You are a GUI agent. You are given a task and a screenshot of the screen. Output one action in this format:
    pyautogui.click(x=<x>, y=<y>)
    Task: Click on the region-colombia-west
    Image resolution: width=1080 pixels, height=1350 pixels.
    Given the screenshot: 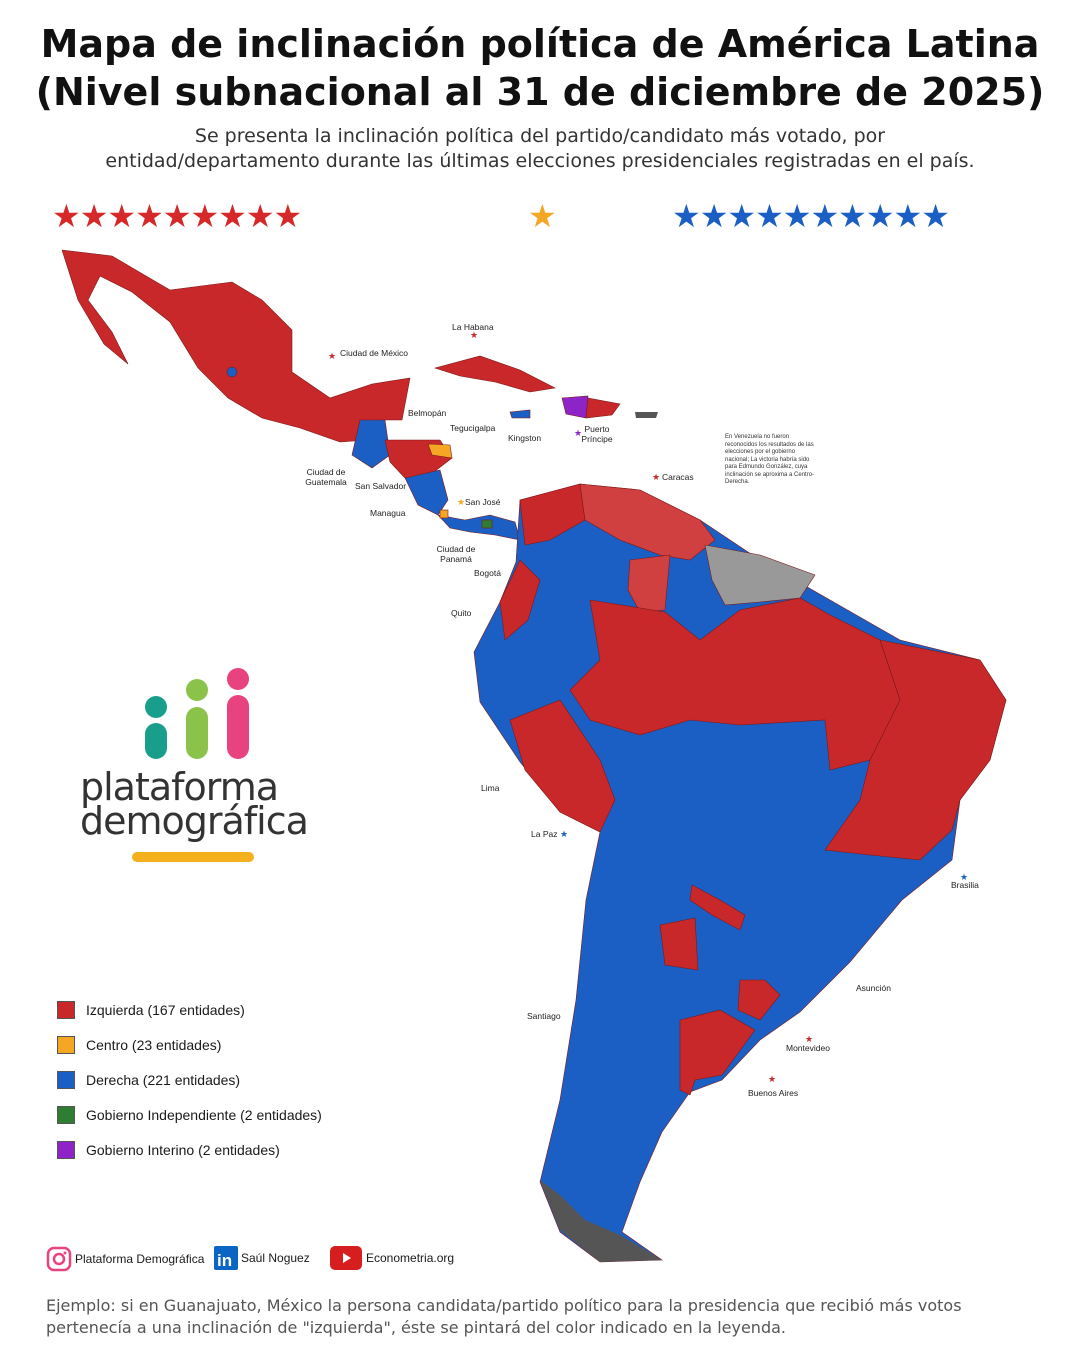 What is the action you would take?
    pyautogui.click(x=520, y=600)
    